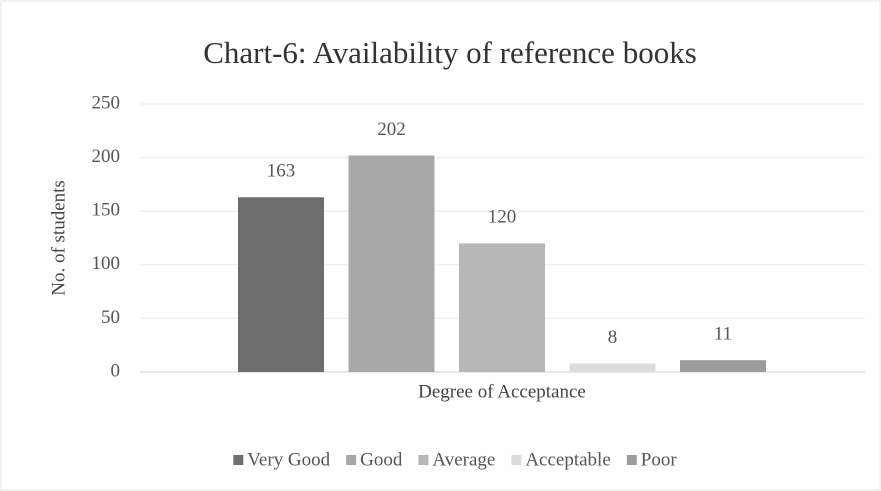 This screenshot has height=491, width=881. What do you see at coordinates (288, 459) in the screenshot?
I see `legend-label: Very Good` at bounding box center [288, 459].